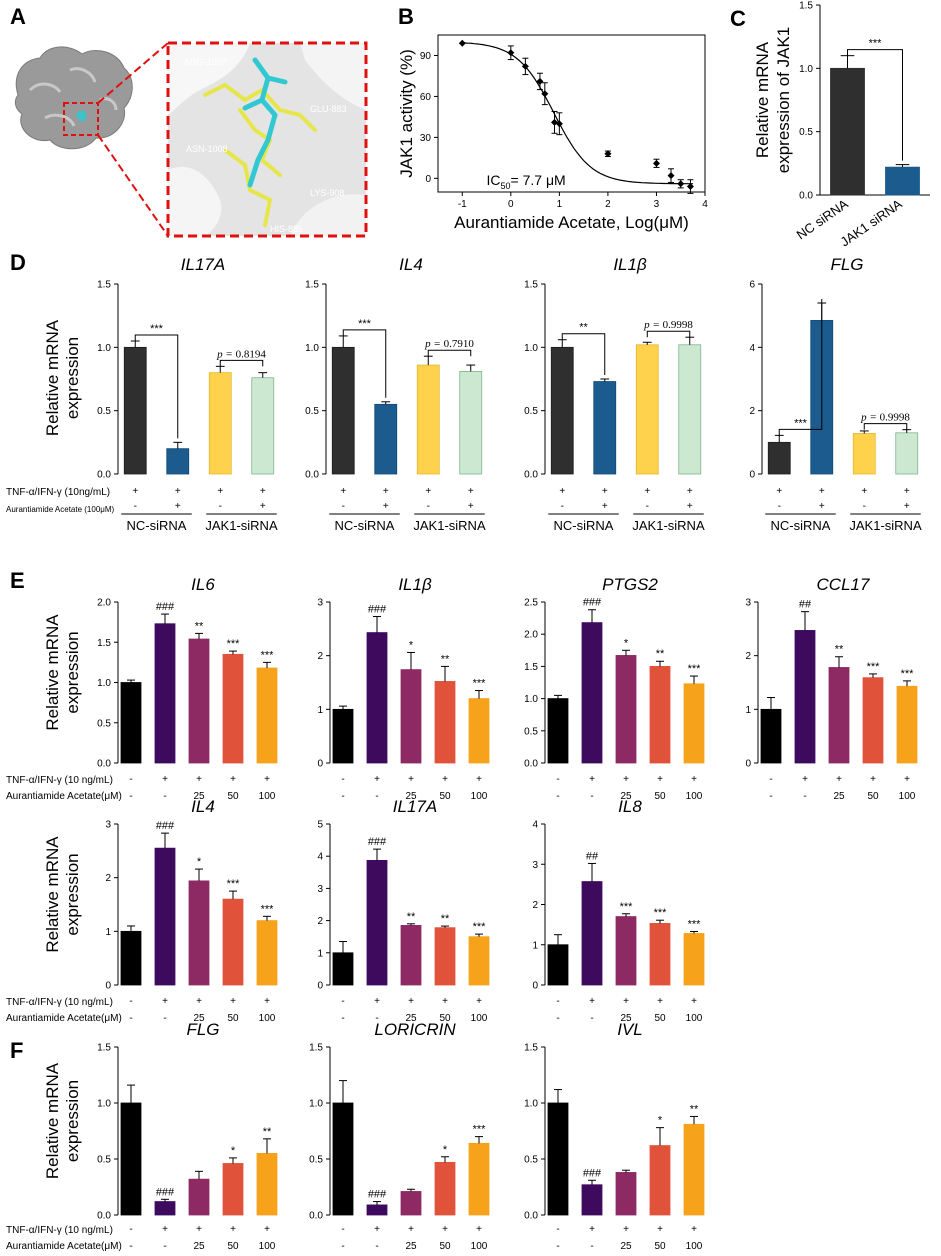 Image resolution: width=941 pixels, height=1256 pixels. What do you see at coordinates (630, 584) in the screenshot?
I see `E3-title: PTGS2` at bounding box center [630, 584].